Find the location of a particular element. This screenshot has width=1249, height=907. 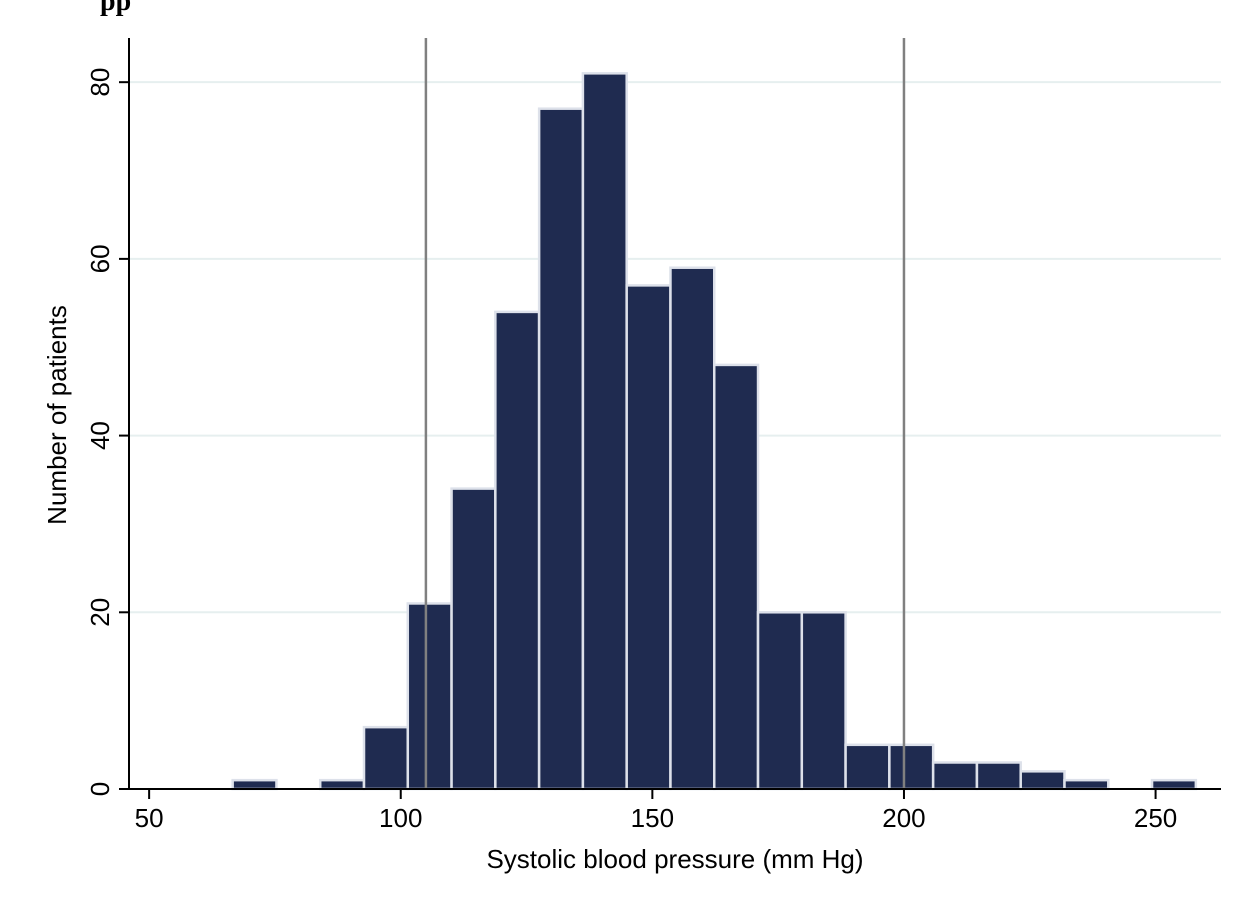

y-axis-title: Number of patients is located at coordinates (57, 415).